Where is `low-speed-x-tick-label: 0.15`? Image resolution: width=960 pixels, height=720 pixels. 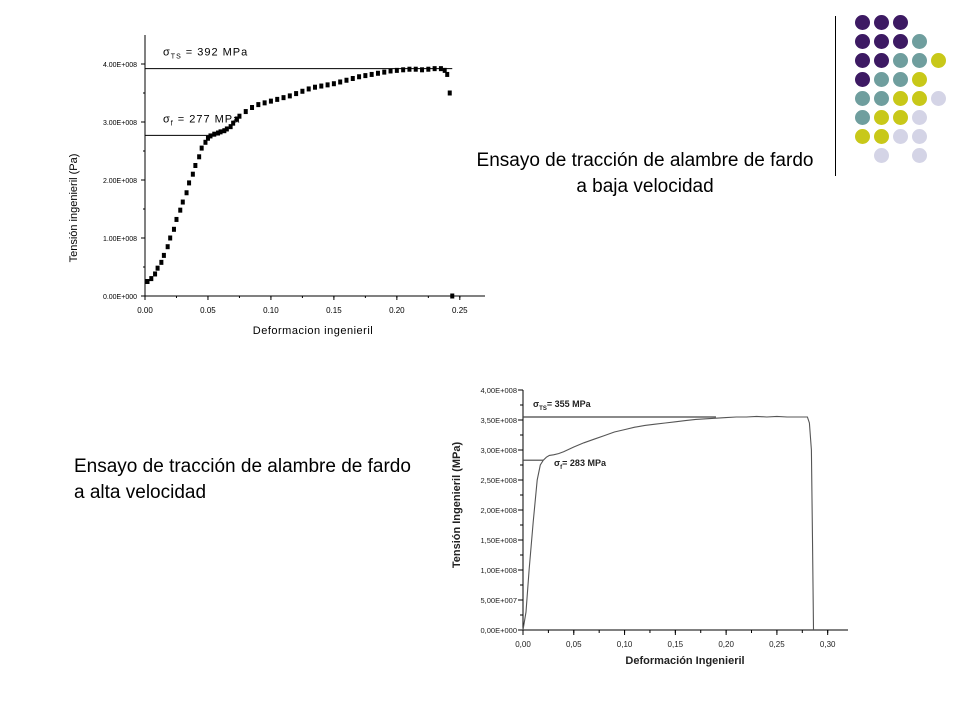 low-speed-x-tick-label: 0.15 is located at coordinates (334, 310).